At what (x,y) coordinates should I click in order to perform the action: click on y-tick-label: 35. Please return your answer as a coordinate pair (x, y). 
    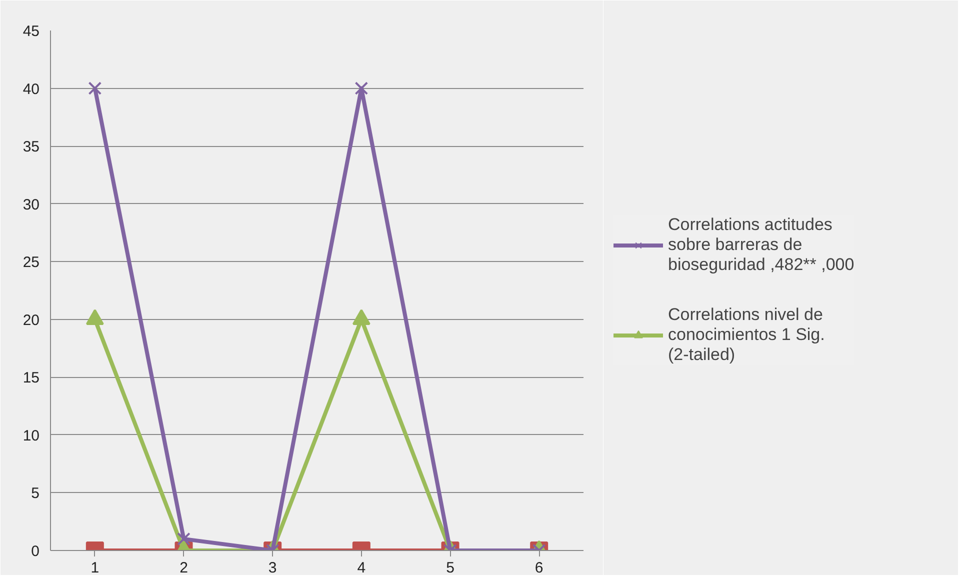
    Looking at the image, I should click on (31, 147).